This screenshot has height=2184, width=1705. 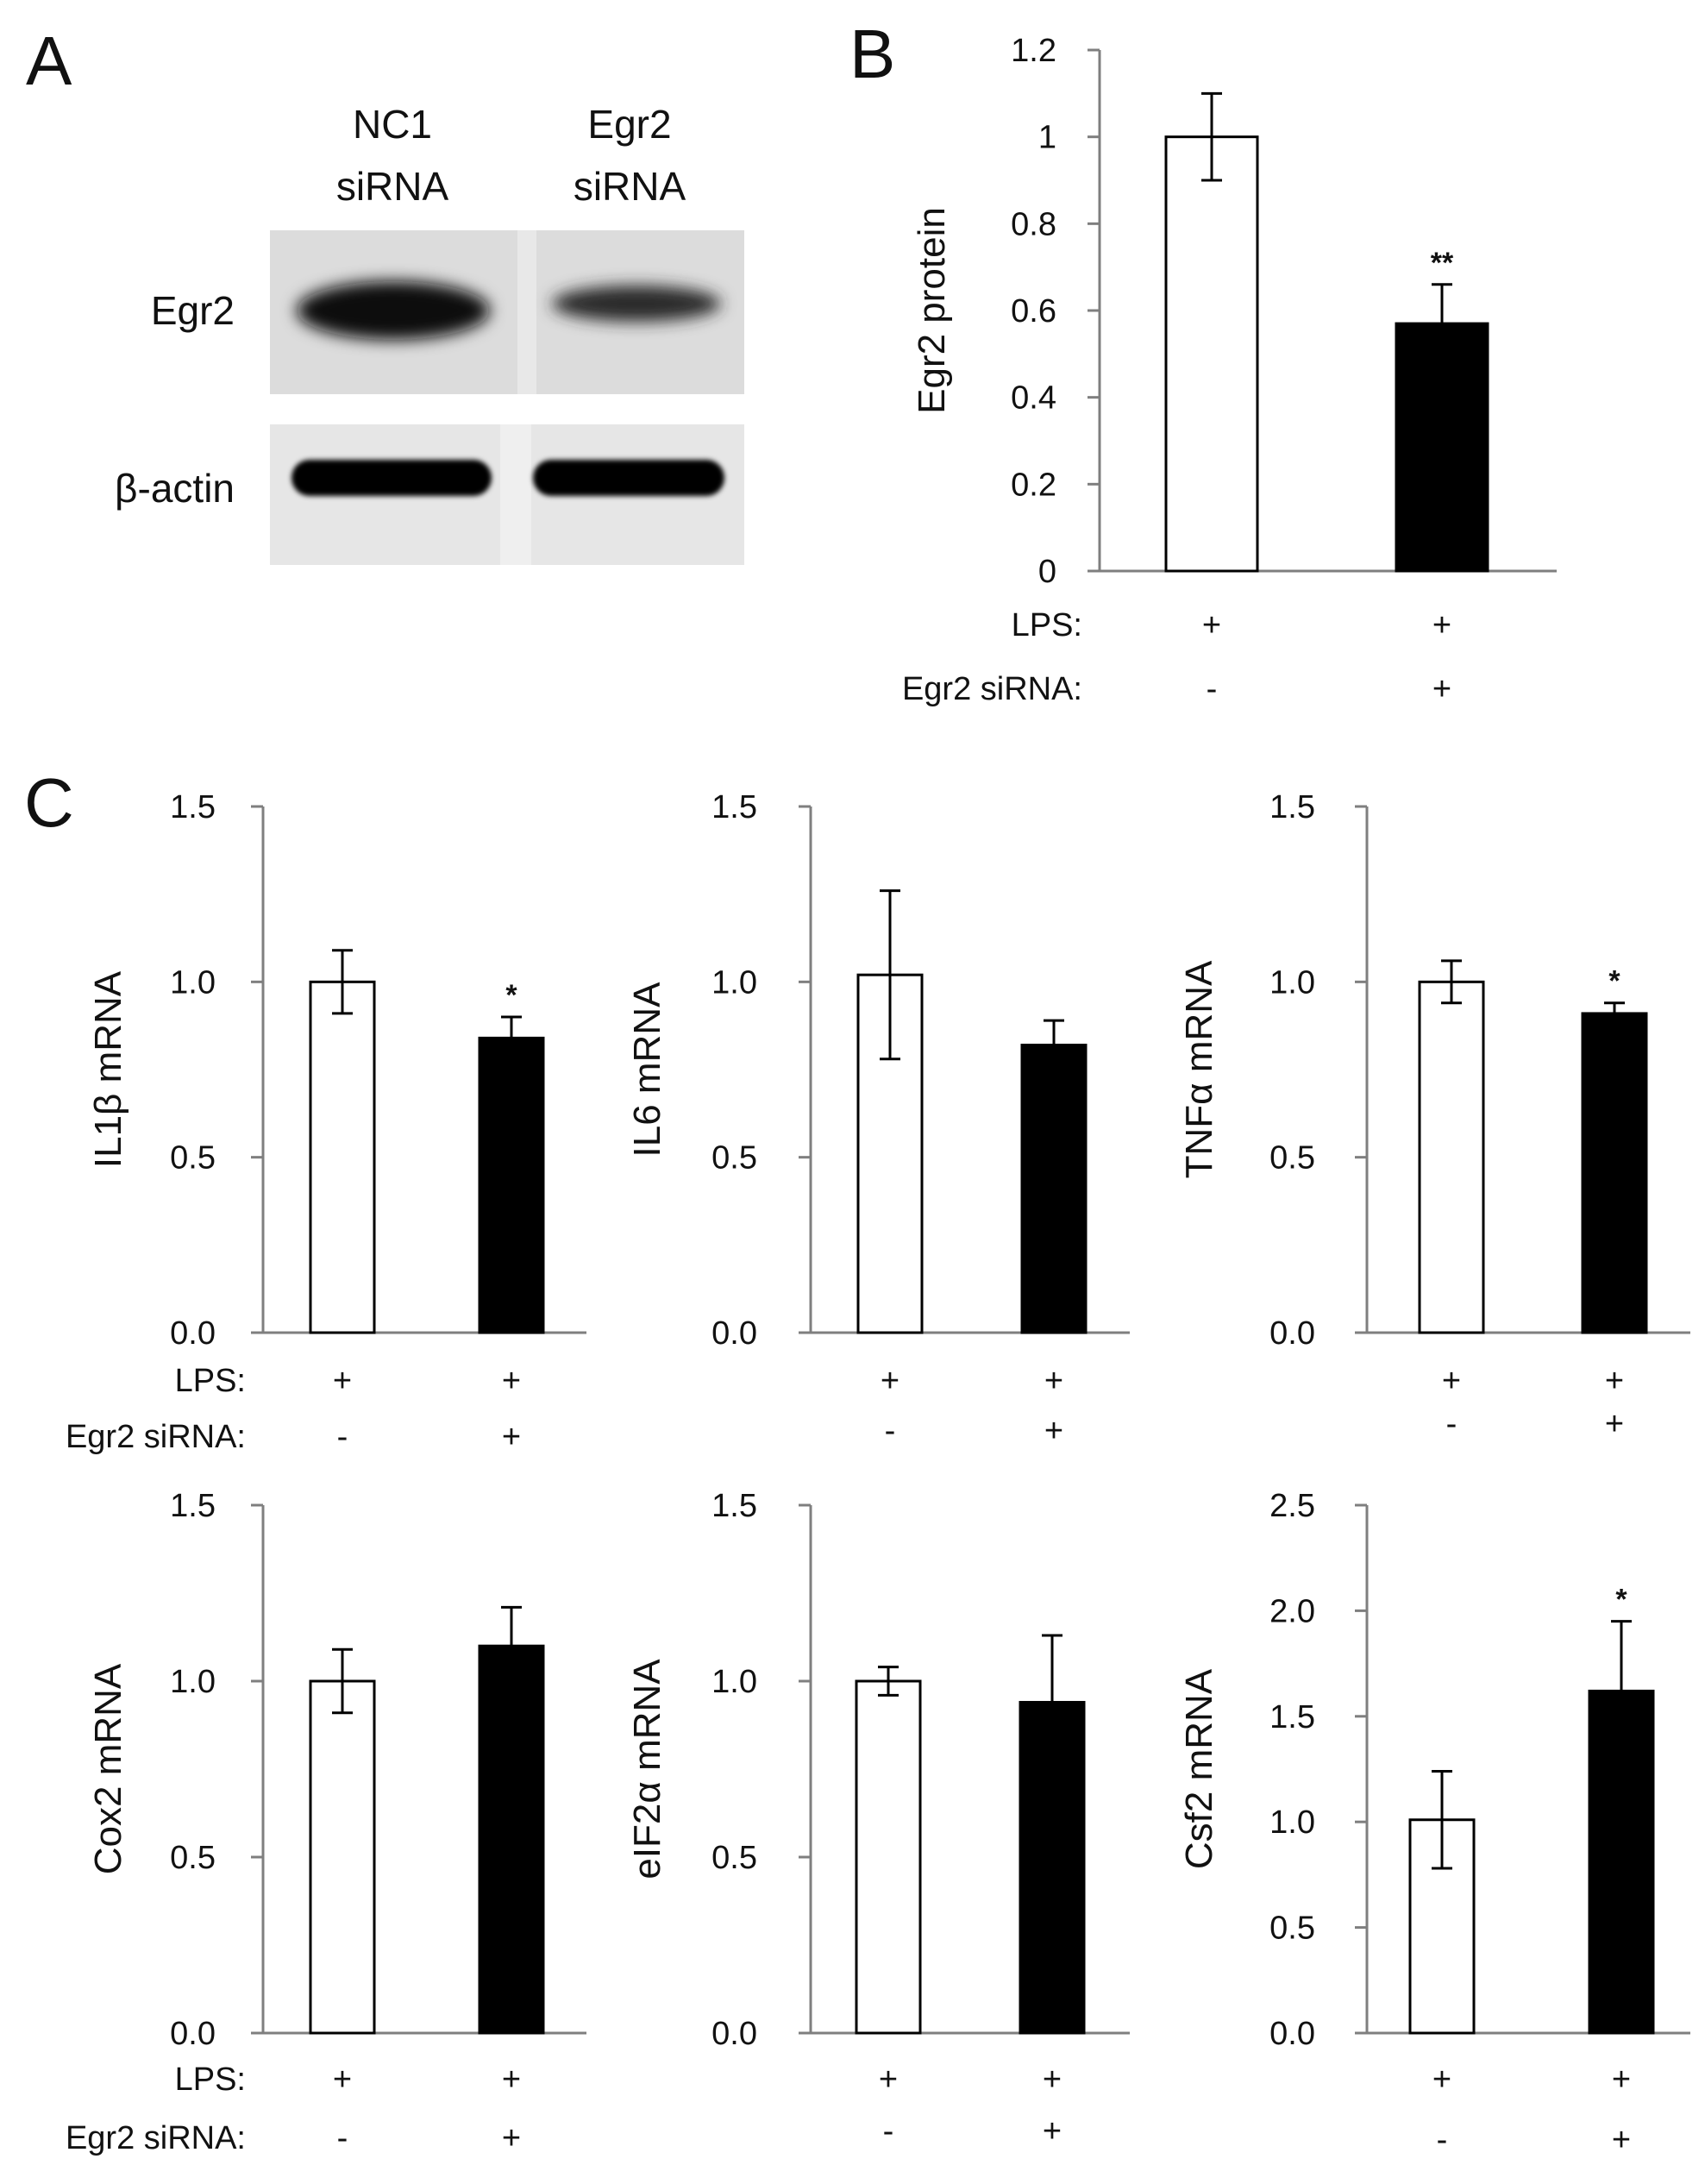 What do you see at coordinates (392, 187) in the screenshot?
I see `lane-label-nc1-line2: siRNA` at bounding box center [392, 187].